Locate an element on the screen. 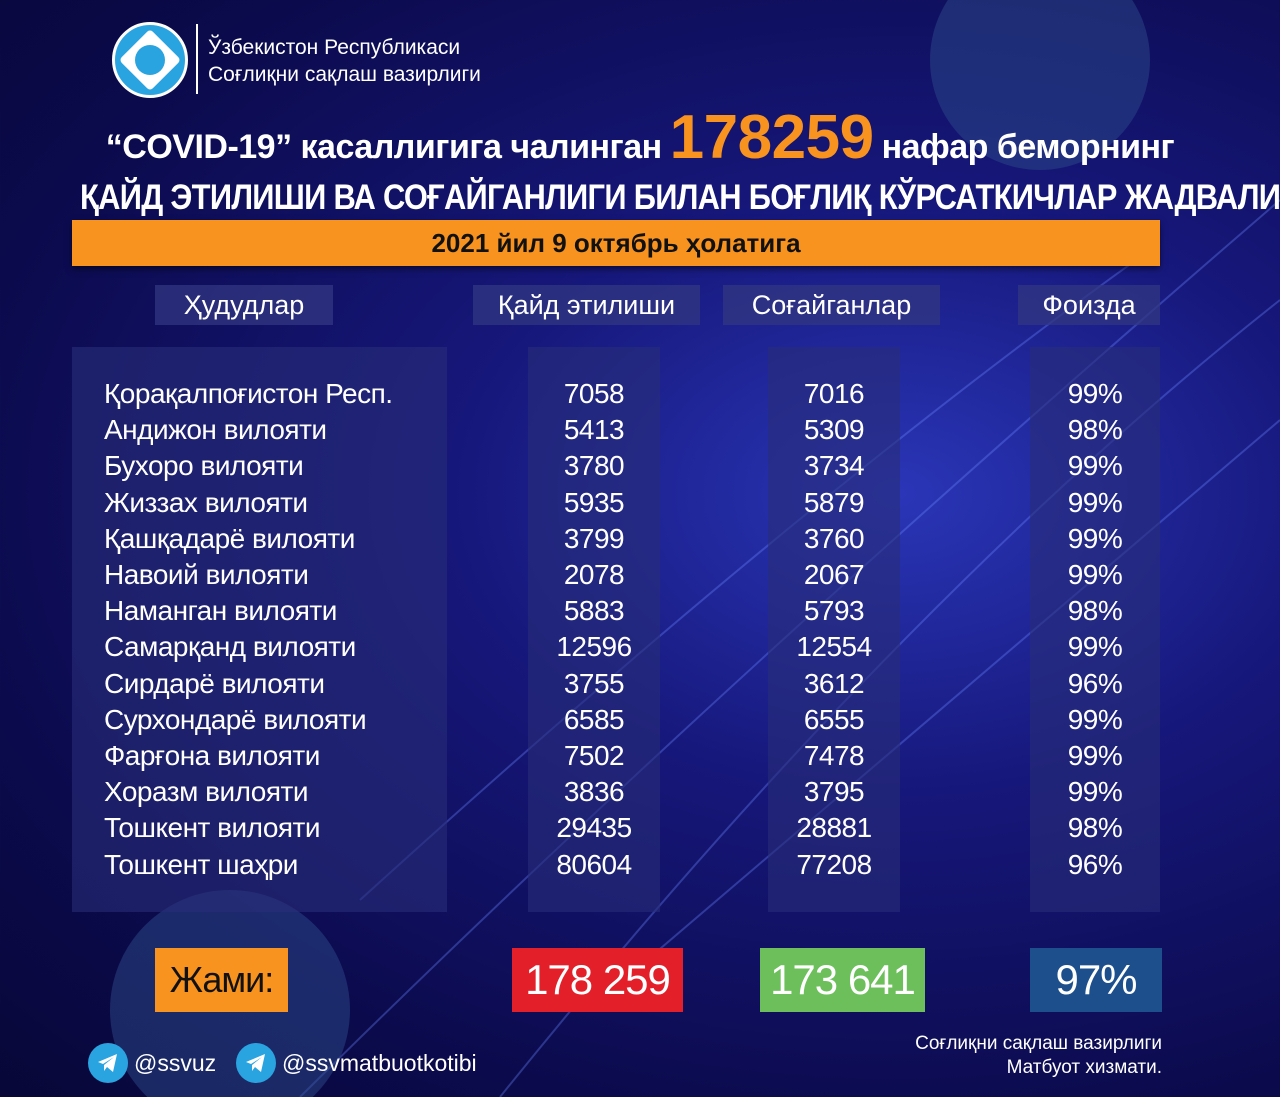 The width and height of the screenshot is (1280, 1097). total-percent: 97% is located at coordinates (1096, 980).